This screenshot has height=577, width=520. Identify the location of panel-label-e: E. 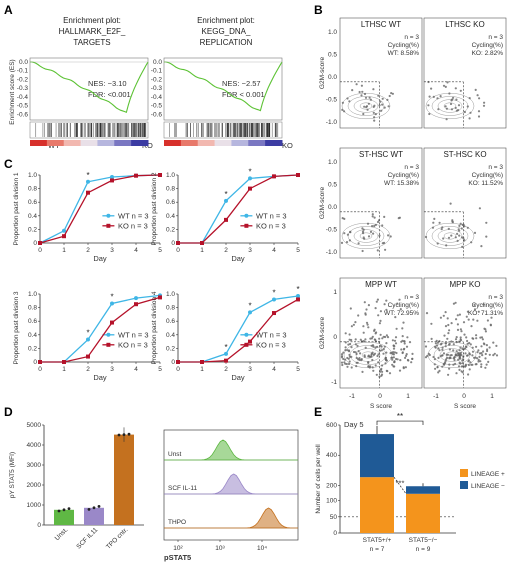
(318, 412).